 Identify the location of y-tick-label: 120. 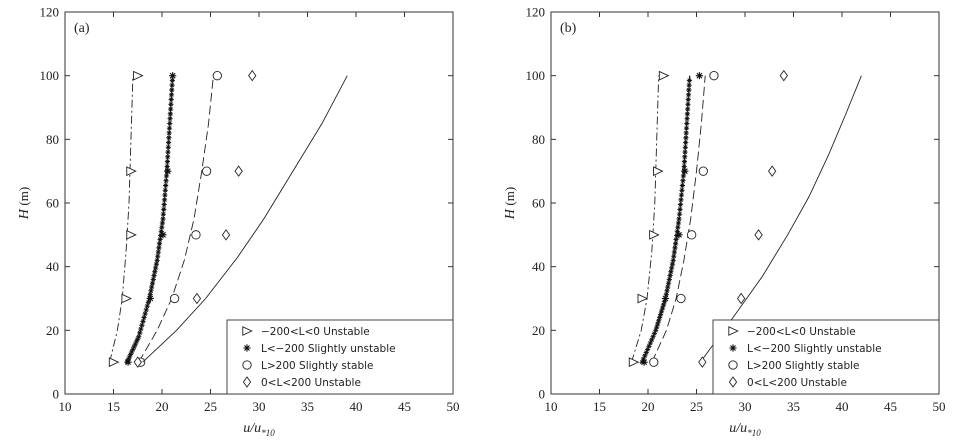
(50, 12).